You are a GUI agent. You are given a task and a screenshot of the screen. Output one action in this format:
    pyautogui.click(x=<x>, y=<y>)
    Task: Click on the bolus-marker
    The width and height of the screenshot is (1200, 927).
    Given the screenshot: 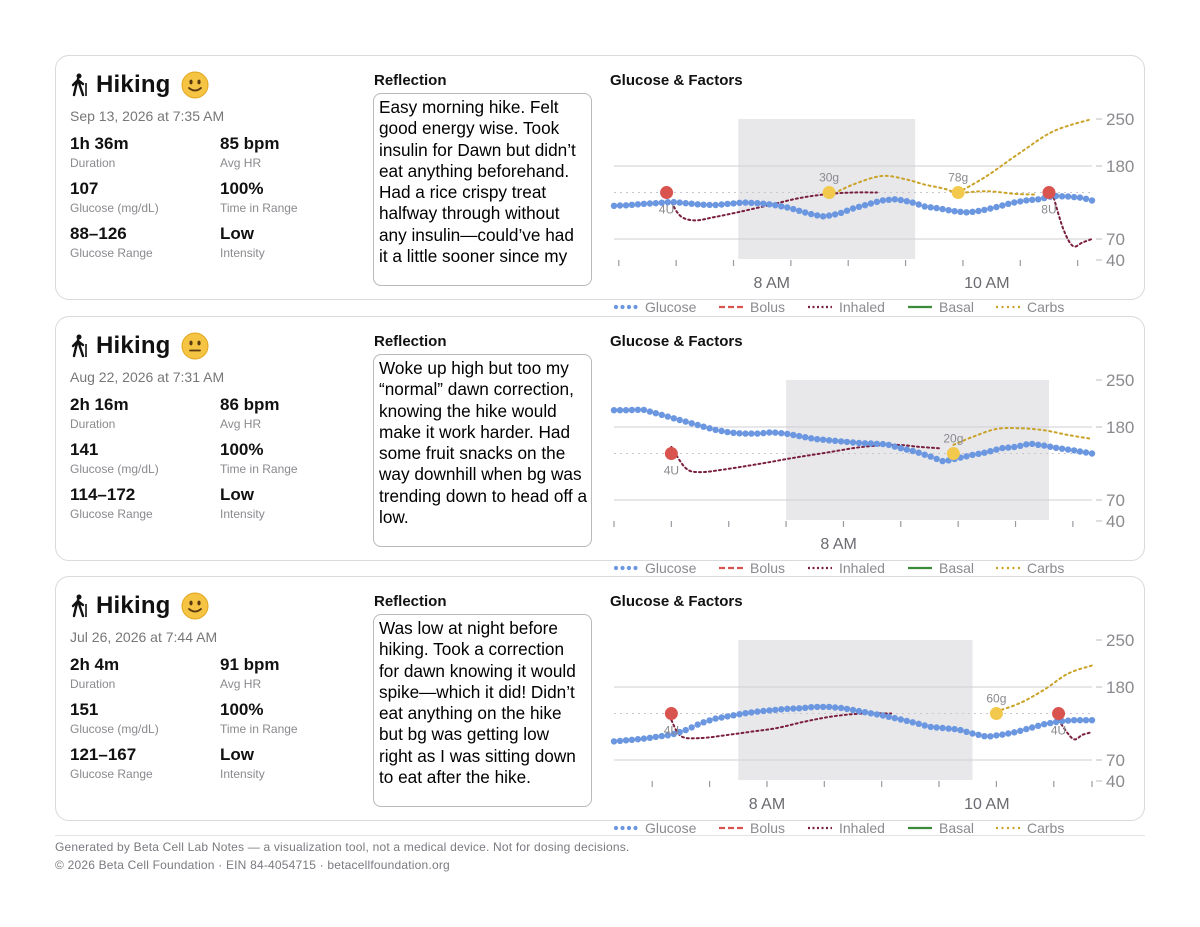 What is the action you would take?
    pyautogui.click(x=671, y=454)
    